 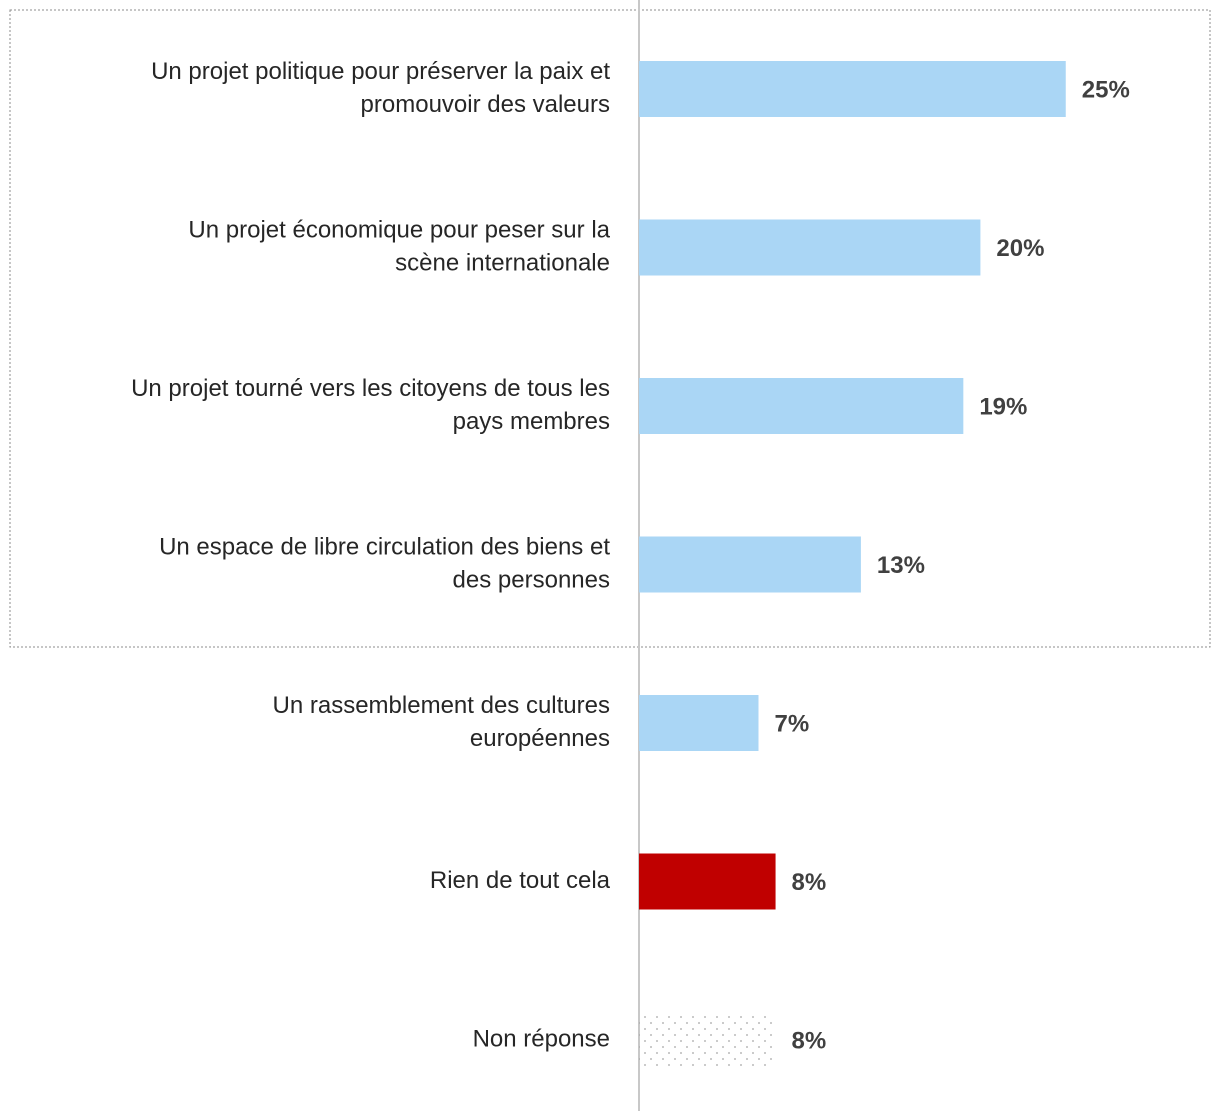 I want to click on value-label: 25%, so click(x=1106, y=89).